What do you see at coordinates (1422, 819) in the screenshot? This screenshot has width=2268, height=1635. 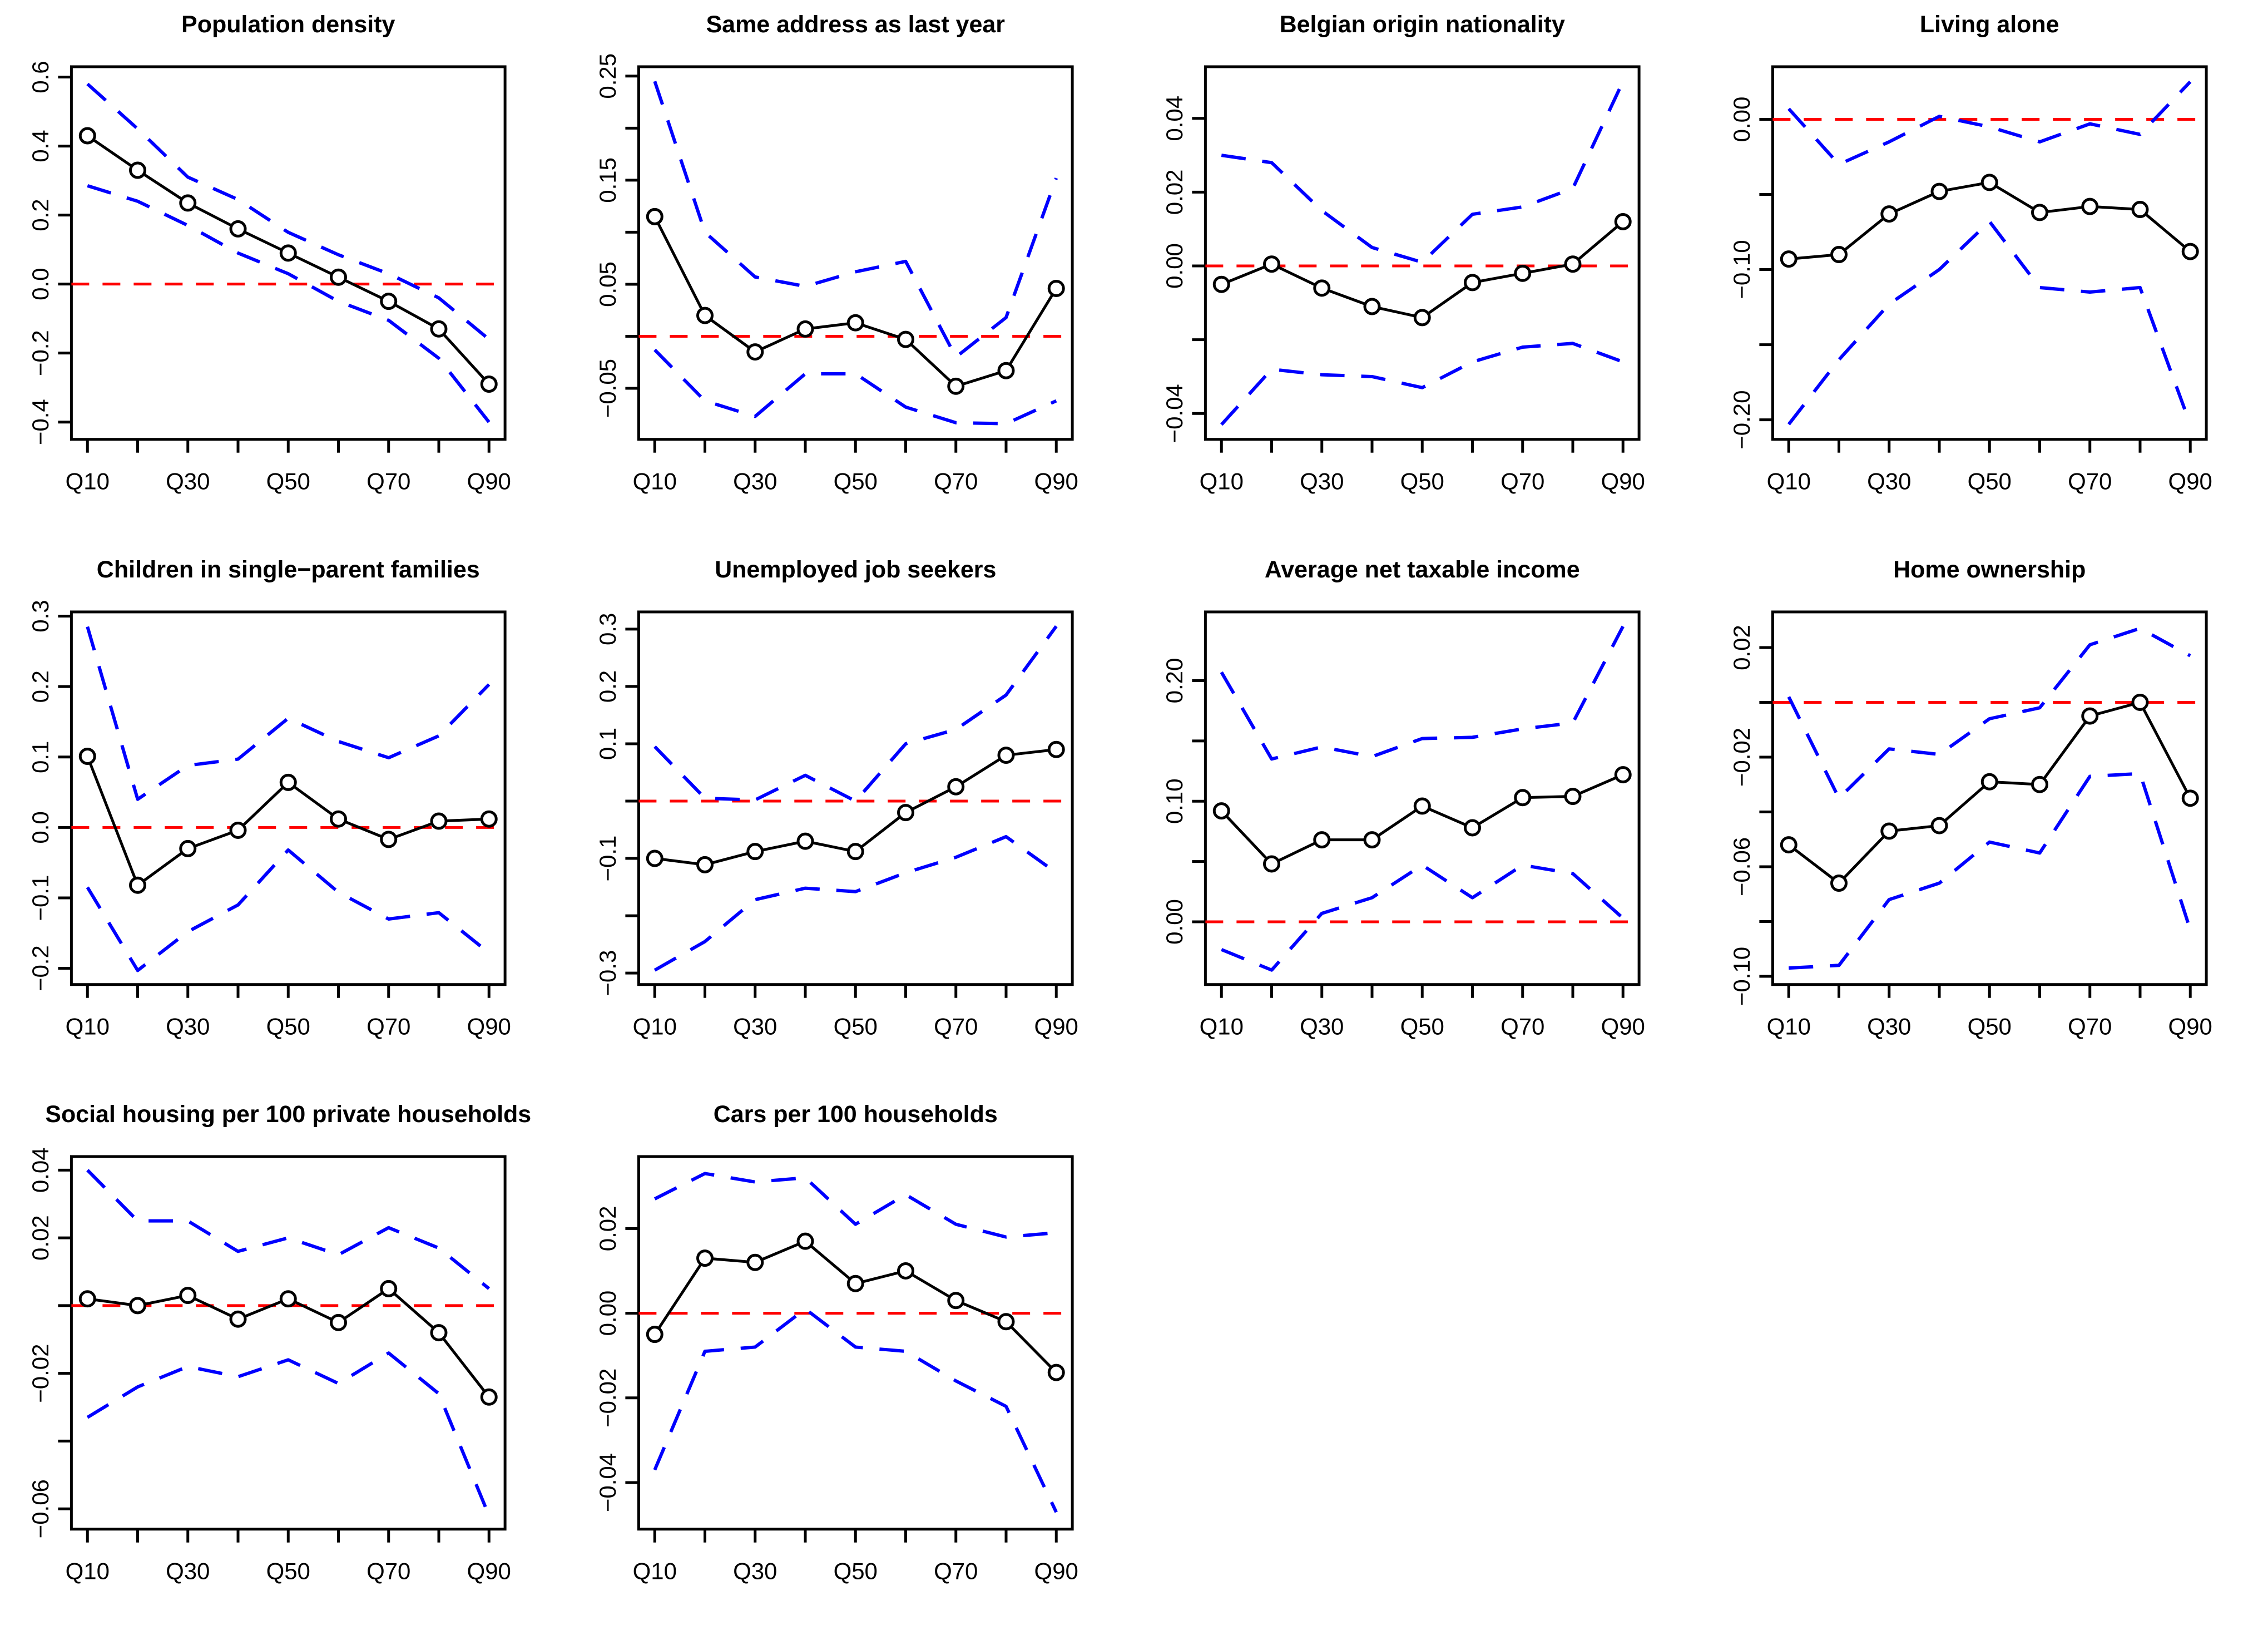 I see `estimate-line` at bounding box center [1422, 819].